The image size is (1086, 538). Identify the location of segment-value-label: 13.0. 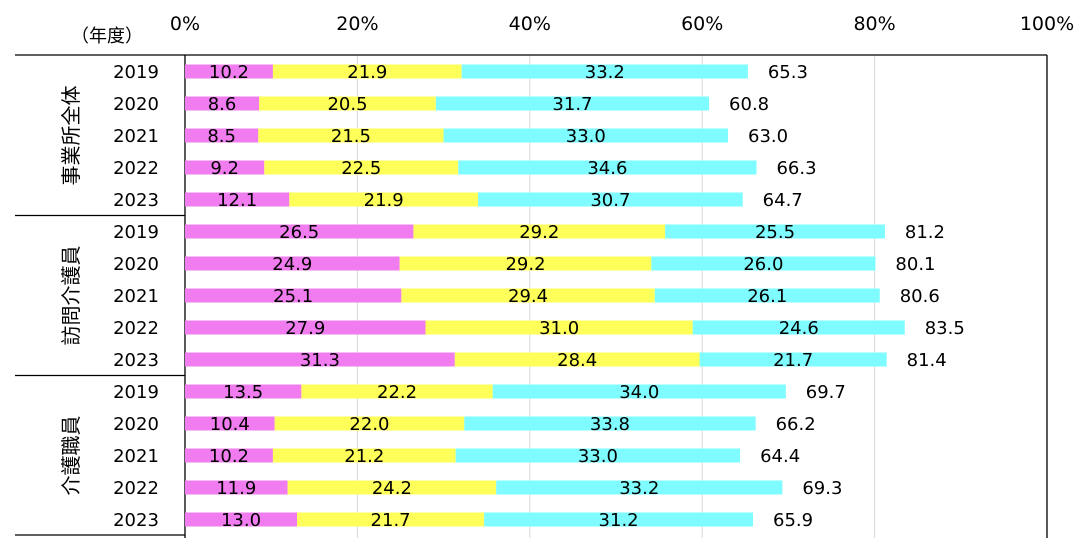
(241, 520).